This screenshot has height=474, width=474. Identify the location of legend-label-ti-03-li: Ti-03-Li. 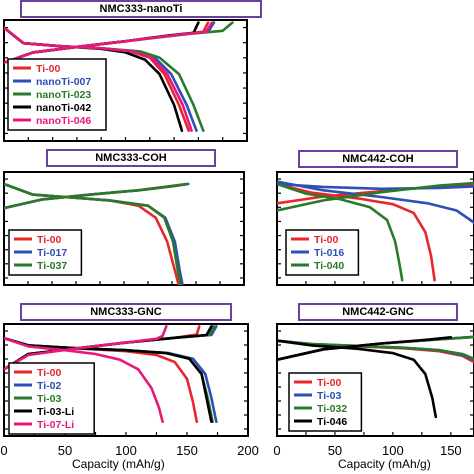
(55, 412).